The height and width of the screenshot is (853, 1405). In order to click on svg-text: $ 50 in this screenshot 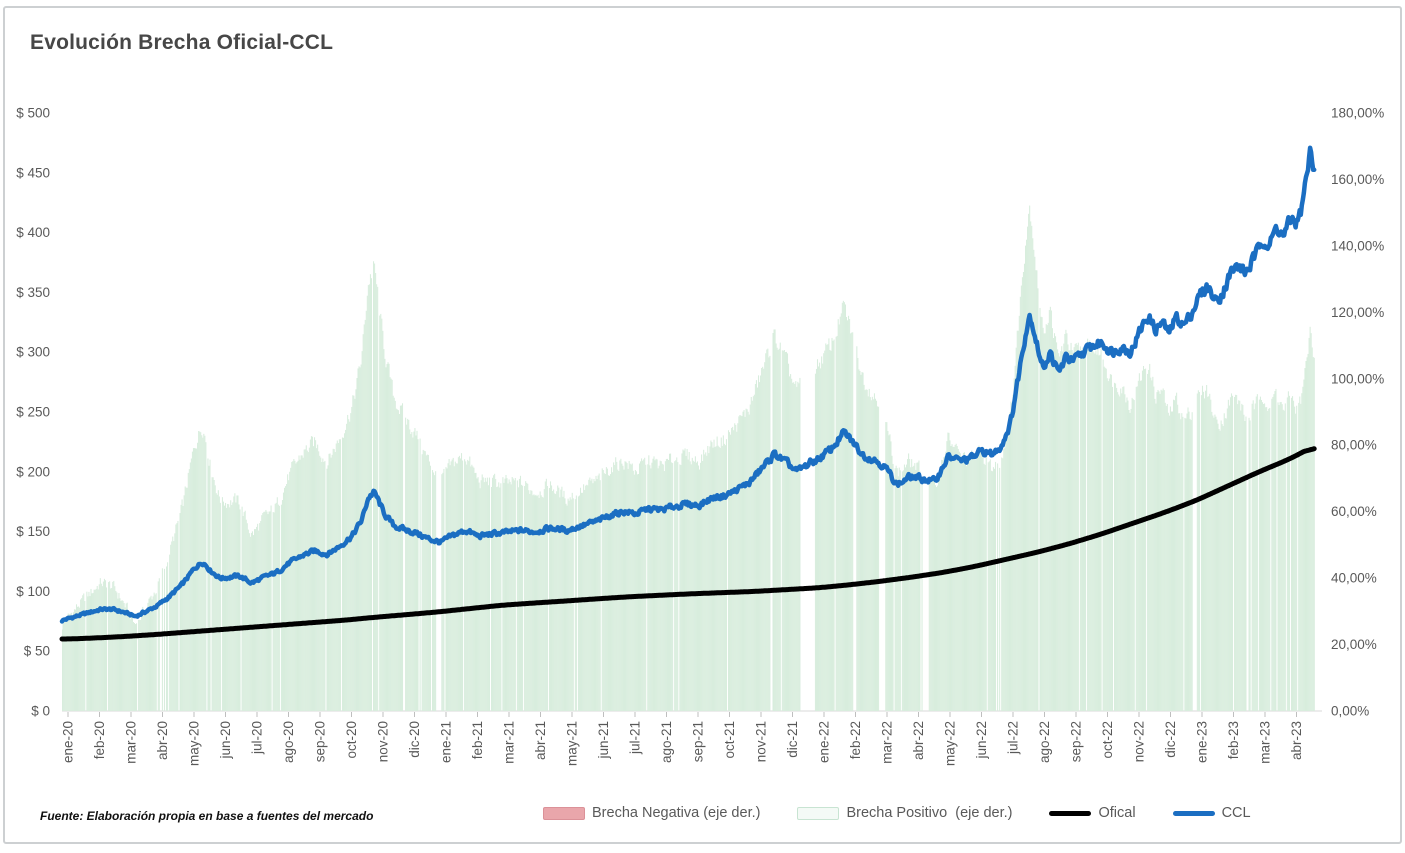, I will do `click(37, 651)`.